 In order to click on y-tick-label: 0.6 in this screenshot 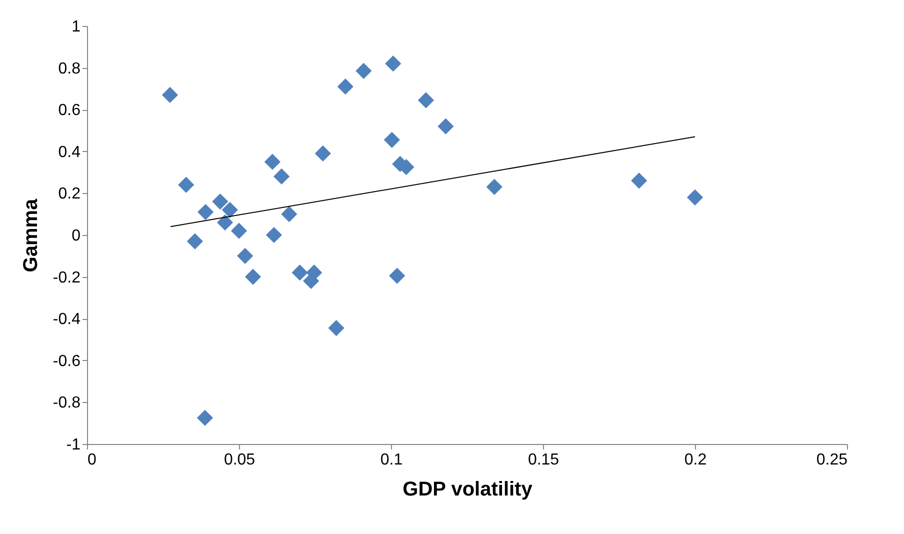, I will do `click(69, 111)`.